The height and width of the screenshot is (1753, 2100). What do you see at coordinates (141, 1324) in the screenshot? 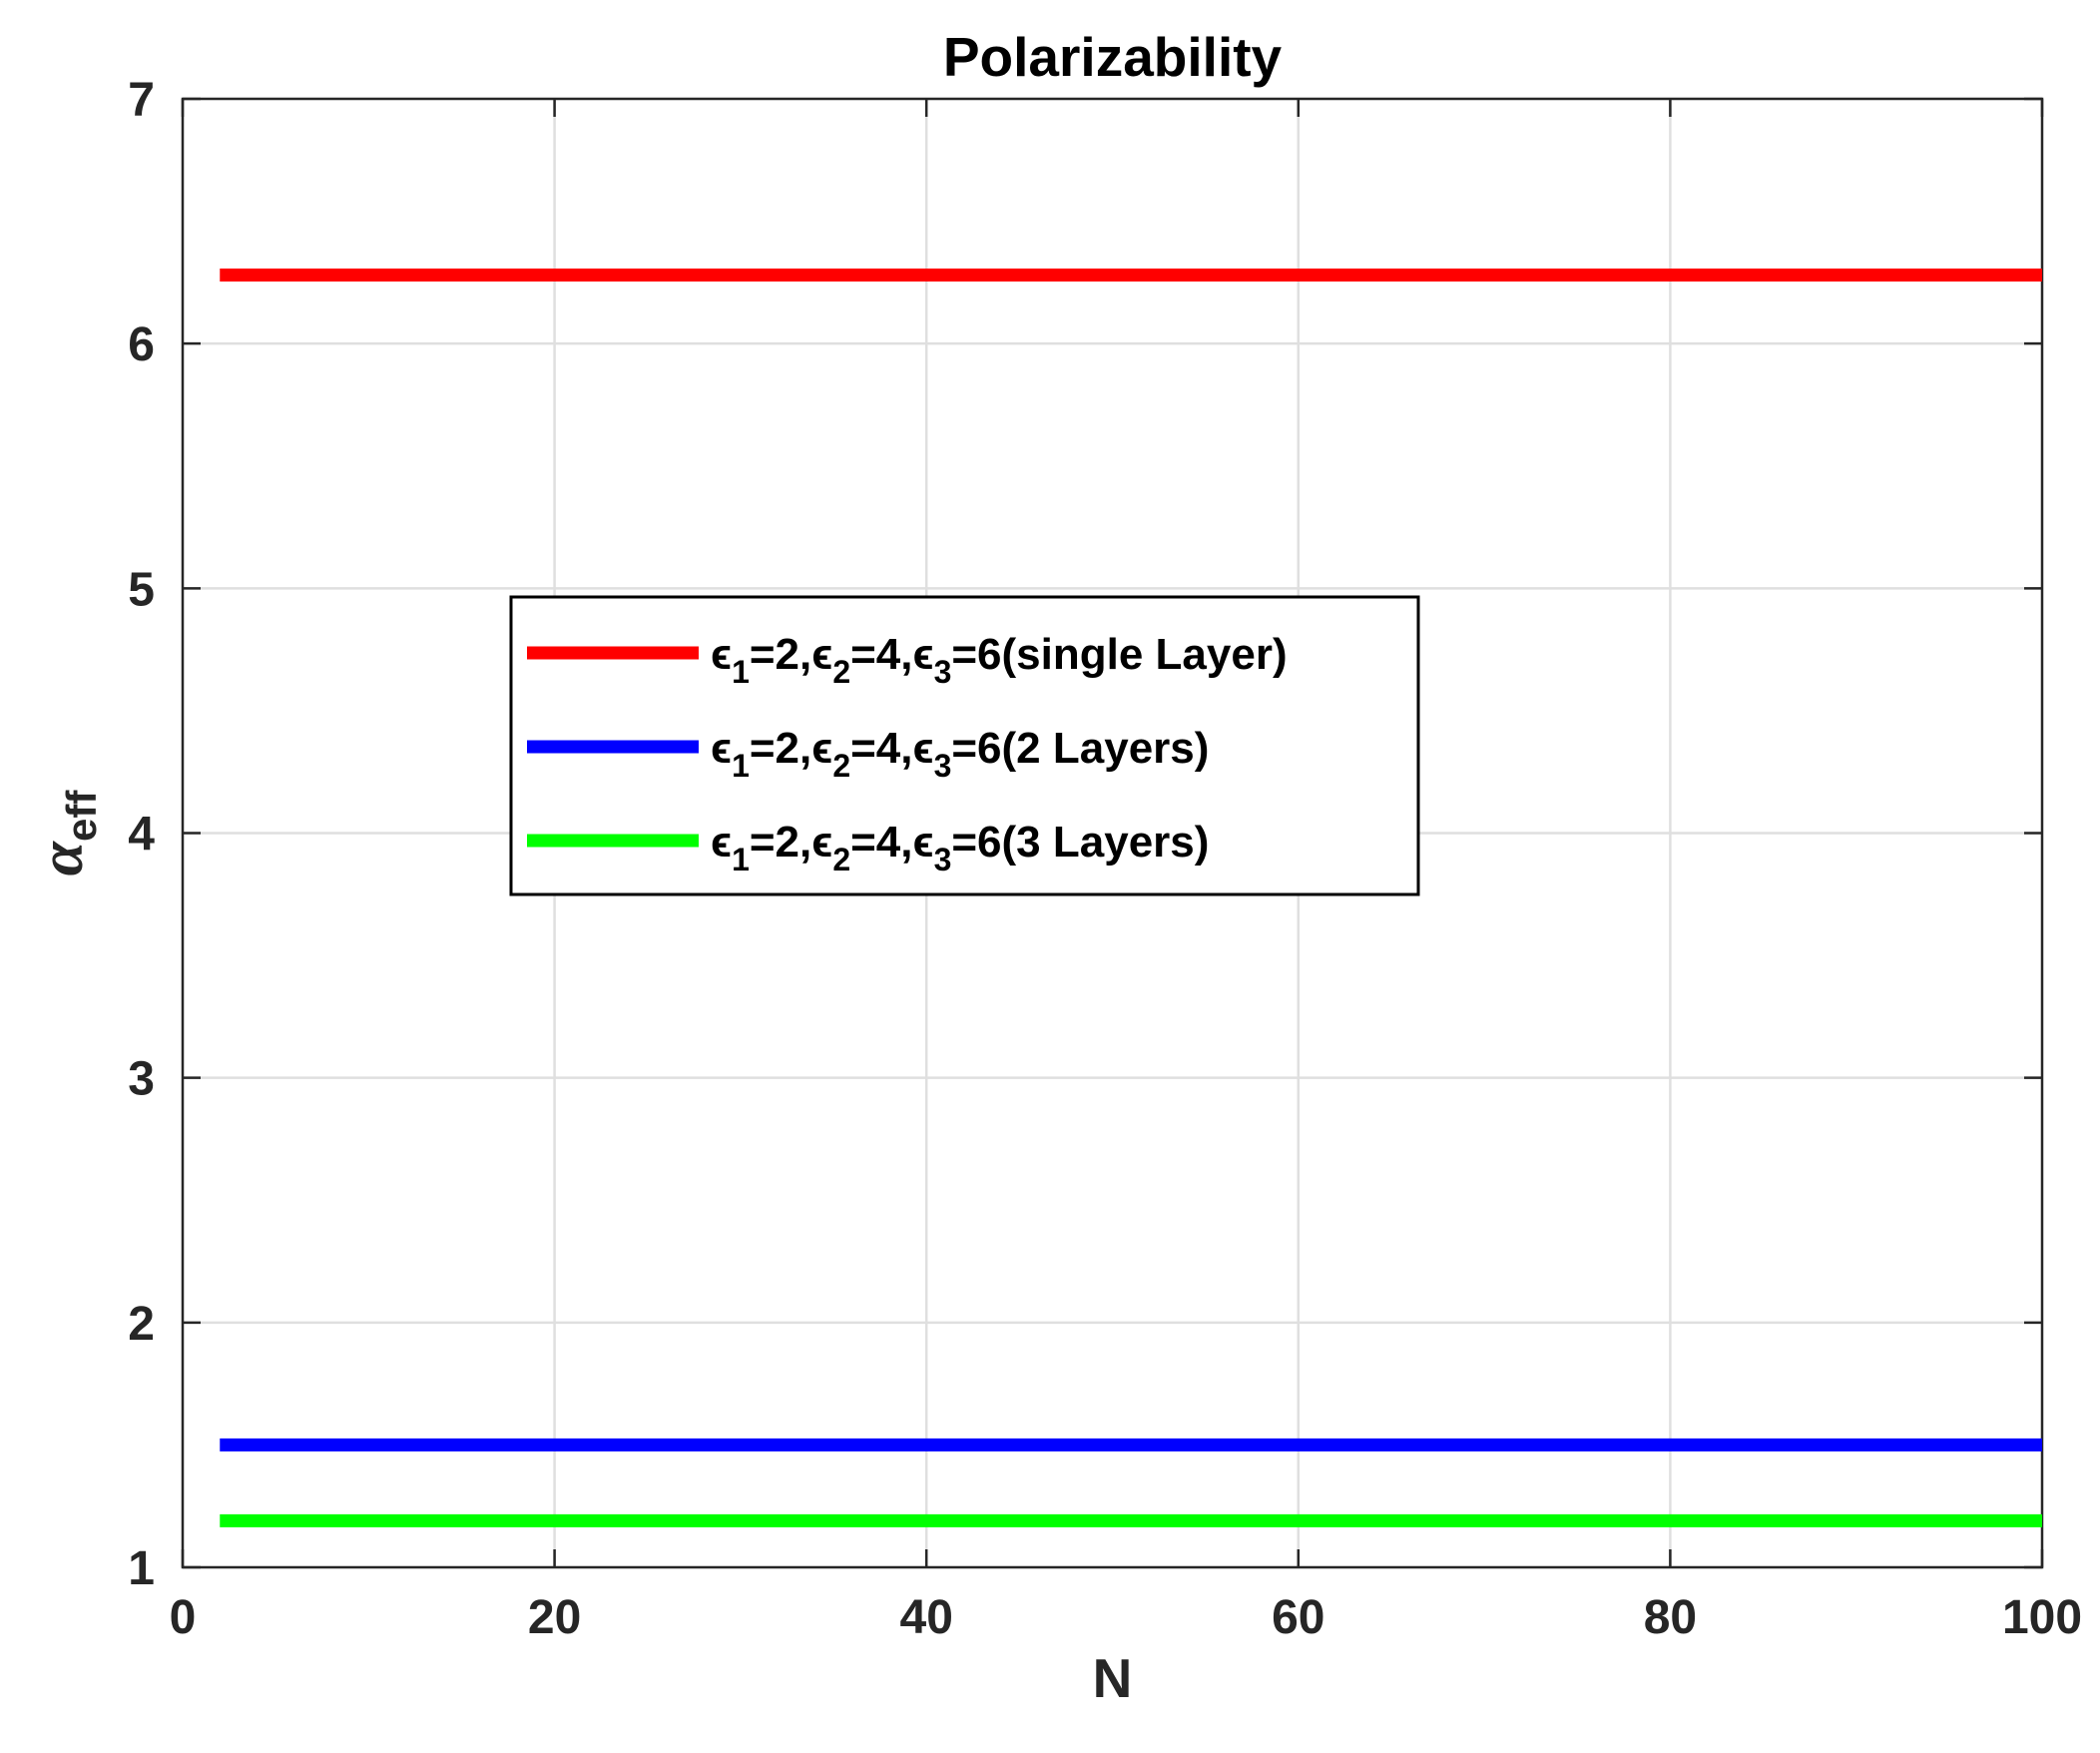
I see `y-tick-label: 2` at bounding box center [141, 1324].